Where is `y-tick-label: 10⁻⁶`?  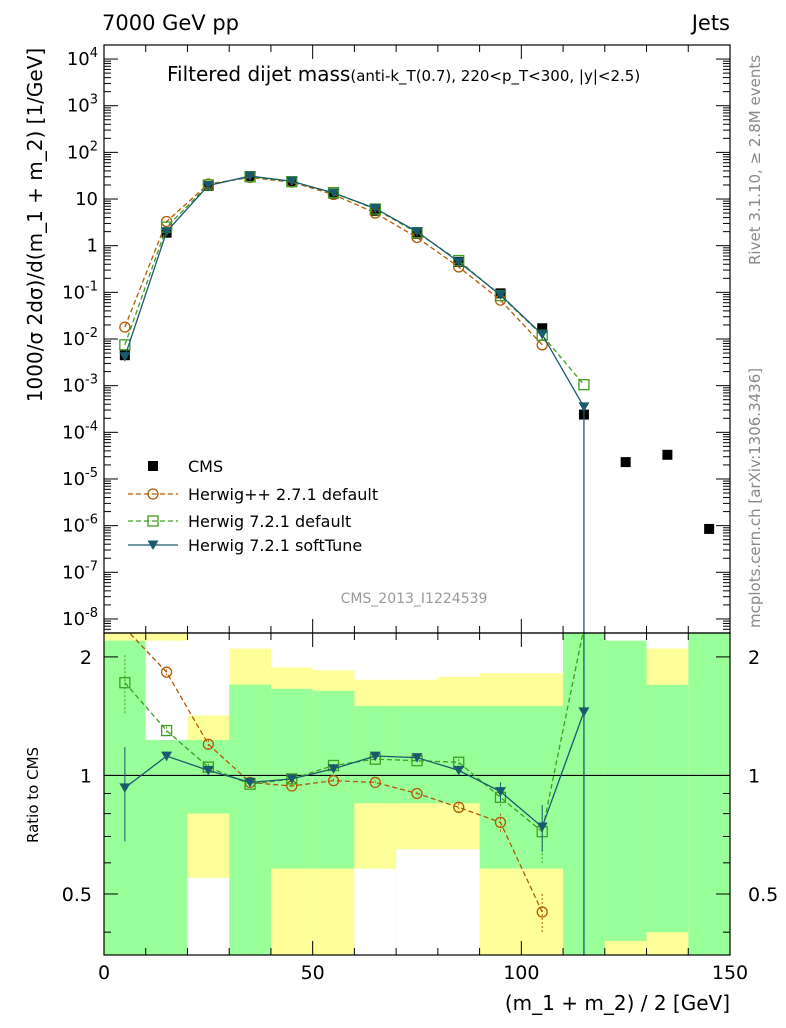 y-tick-label: 10⁻⁶ is located at coordinates (80, 525).